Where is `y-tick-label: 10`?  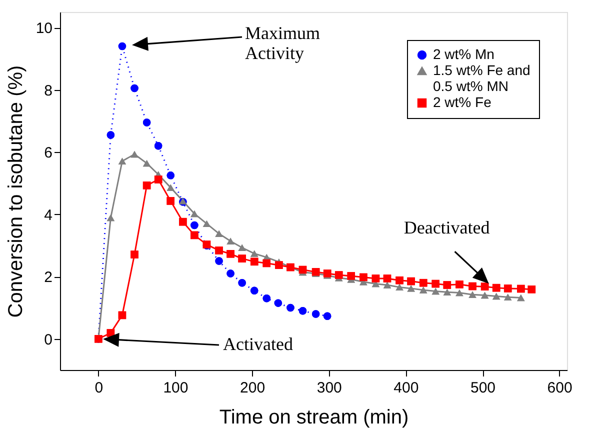
y-tick-label: 10 is located at coordinates (44, 29).